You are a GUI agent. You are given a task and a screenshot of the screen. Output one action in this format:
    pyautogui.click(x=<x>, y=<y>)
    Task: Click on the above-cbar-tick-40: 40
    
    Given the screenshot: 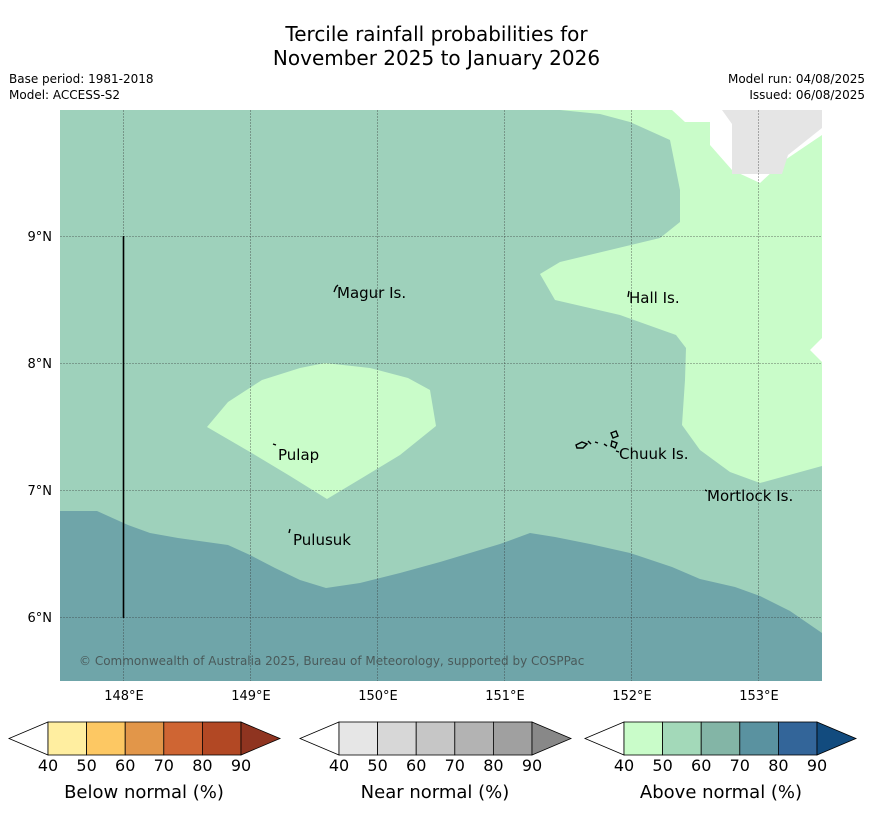 What is the action you would take?
    pyautogui.click(x=624, y=765)
    